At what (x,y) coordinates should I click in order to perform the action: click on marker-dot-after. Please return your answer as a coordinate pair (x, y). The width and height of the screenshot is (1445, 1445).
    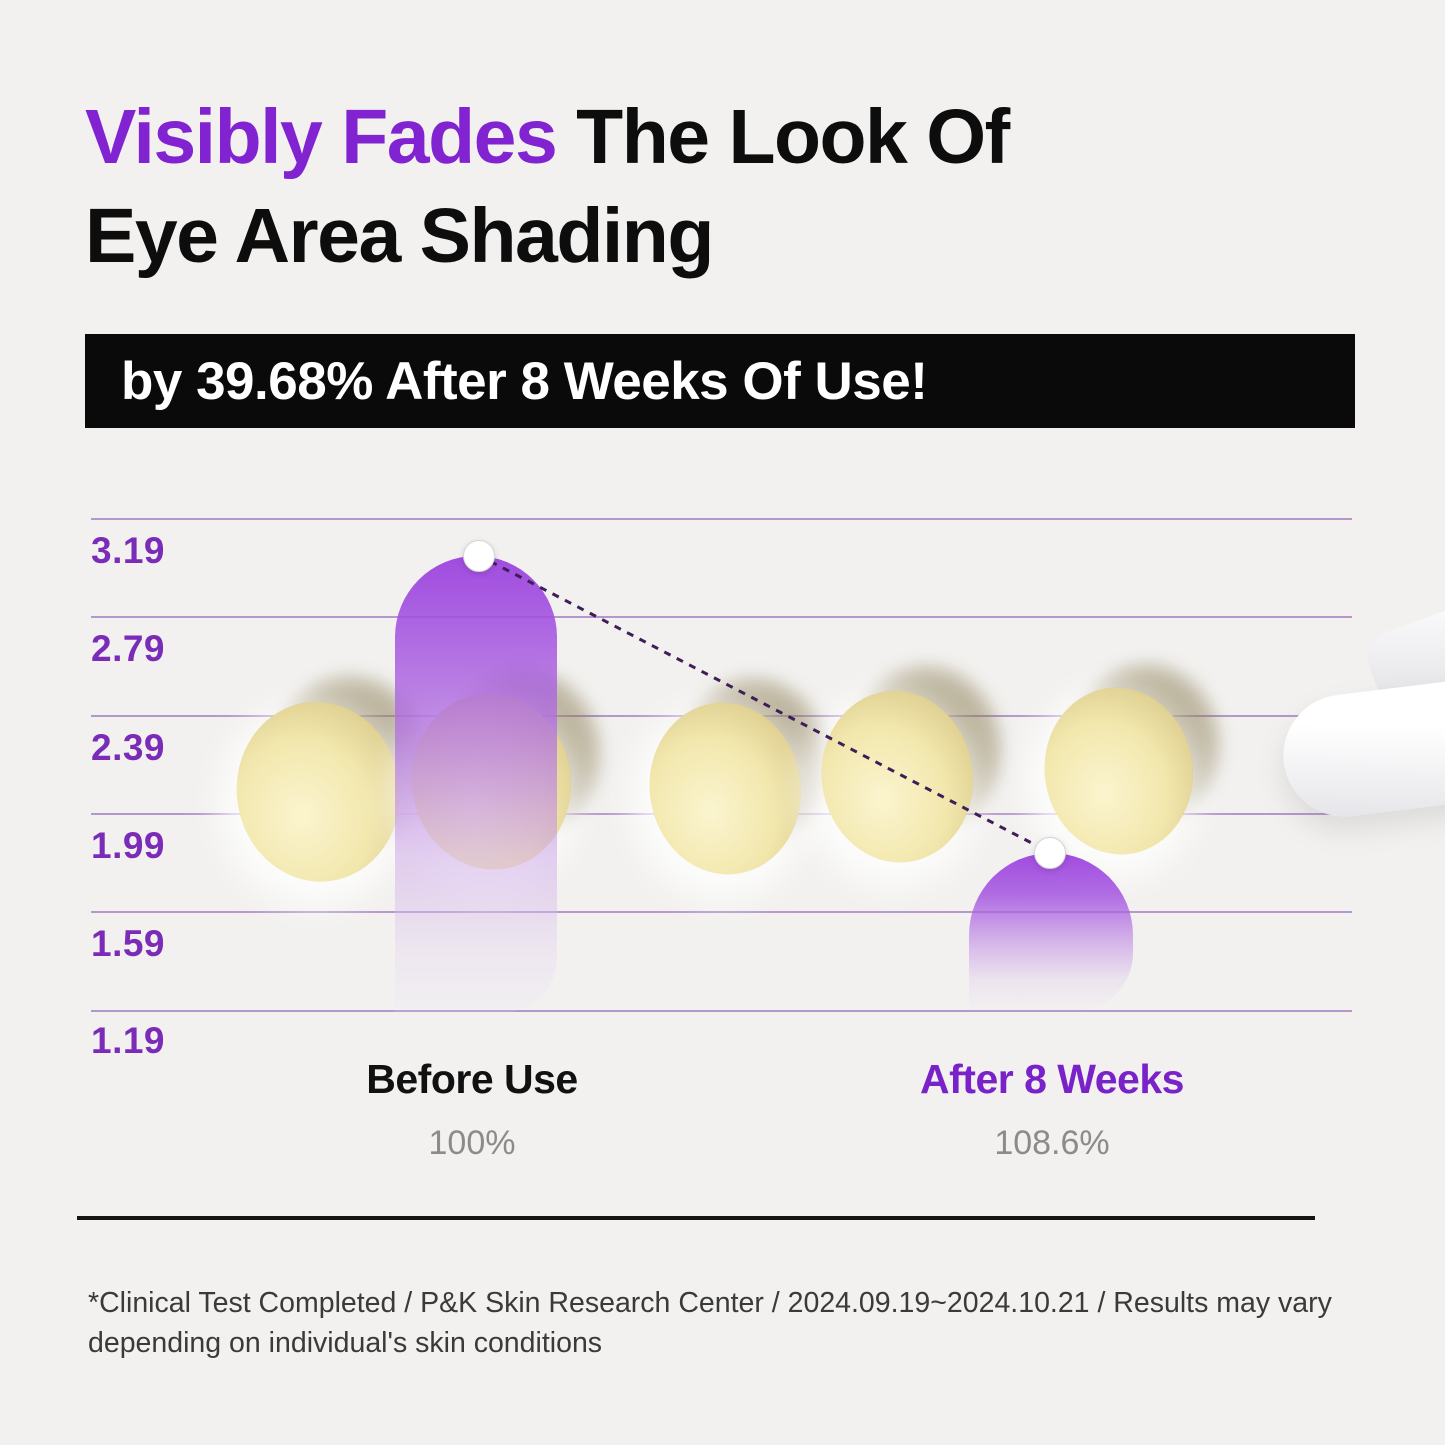
    Looking at the image, I should click on (1050, 853).